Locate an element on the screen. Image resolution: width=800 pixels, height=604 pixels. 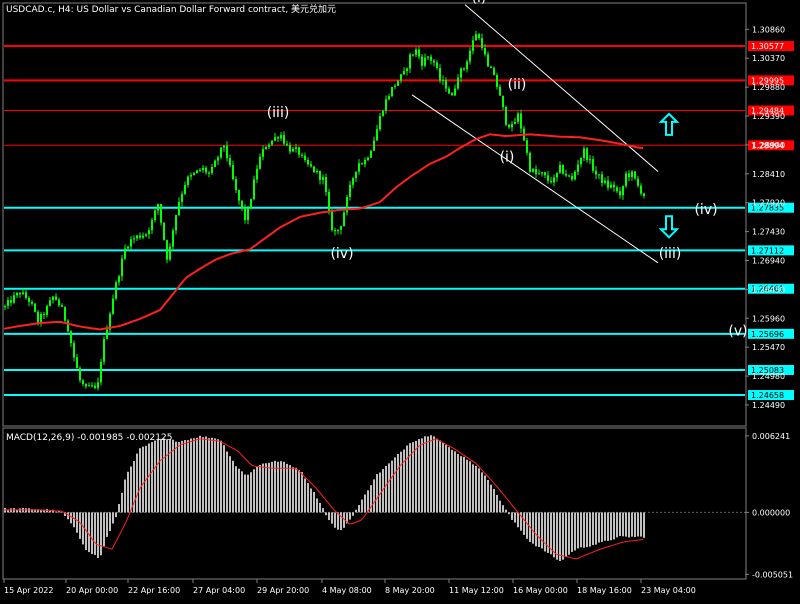
level-price-label: 1.27835 is located at coordinates (767, 208).